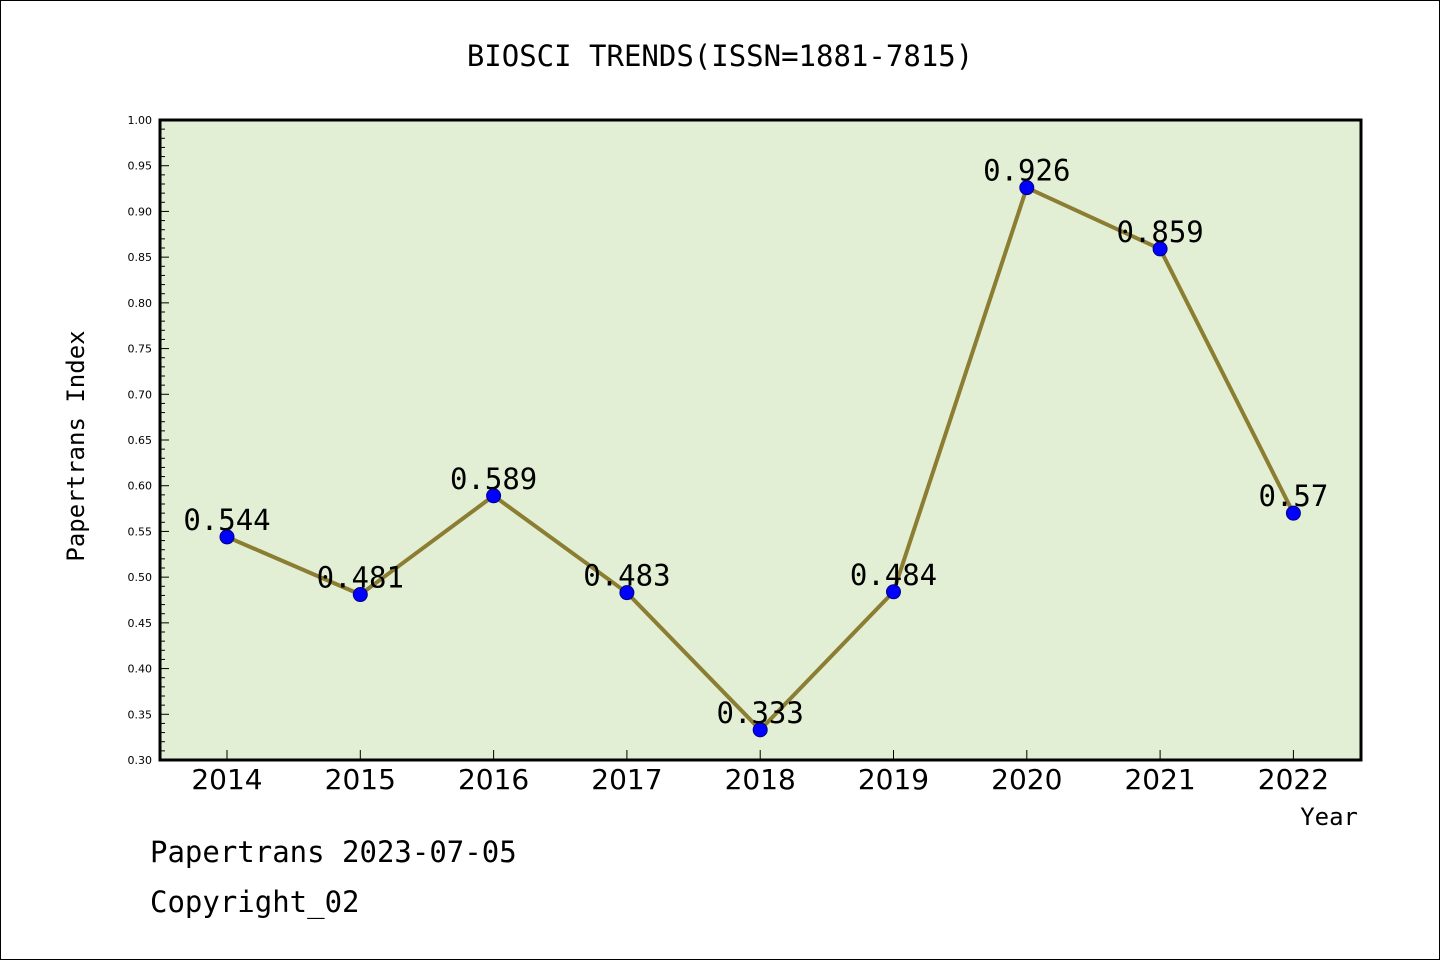  What do you see at coordinates (626, 779) in the screenshot?
I see `x-tick-label: 2017` at bounding box center [626, 779].